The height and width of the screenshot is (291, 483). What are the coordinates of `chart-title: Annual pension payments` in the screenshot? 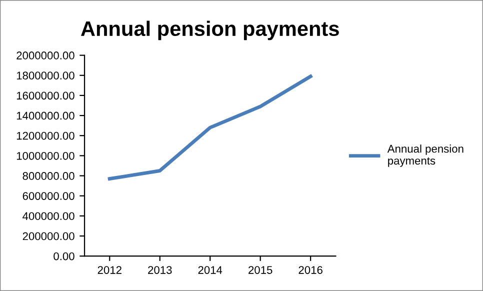 It's located at (209, 30).